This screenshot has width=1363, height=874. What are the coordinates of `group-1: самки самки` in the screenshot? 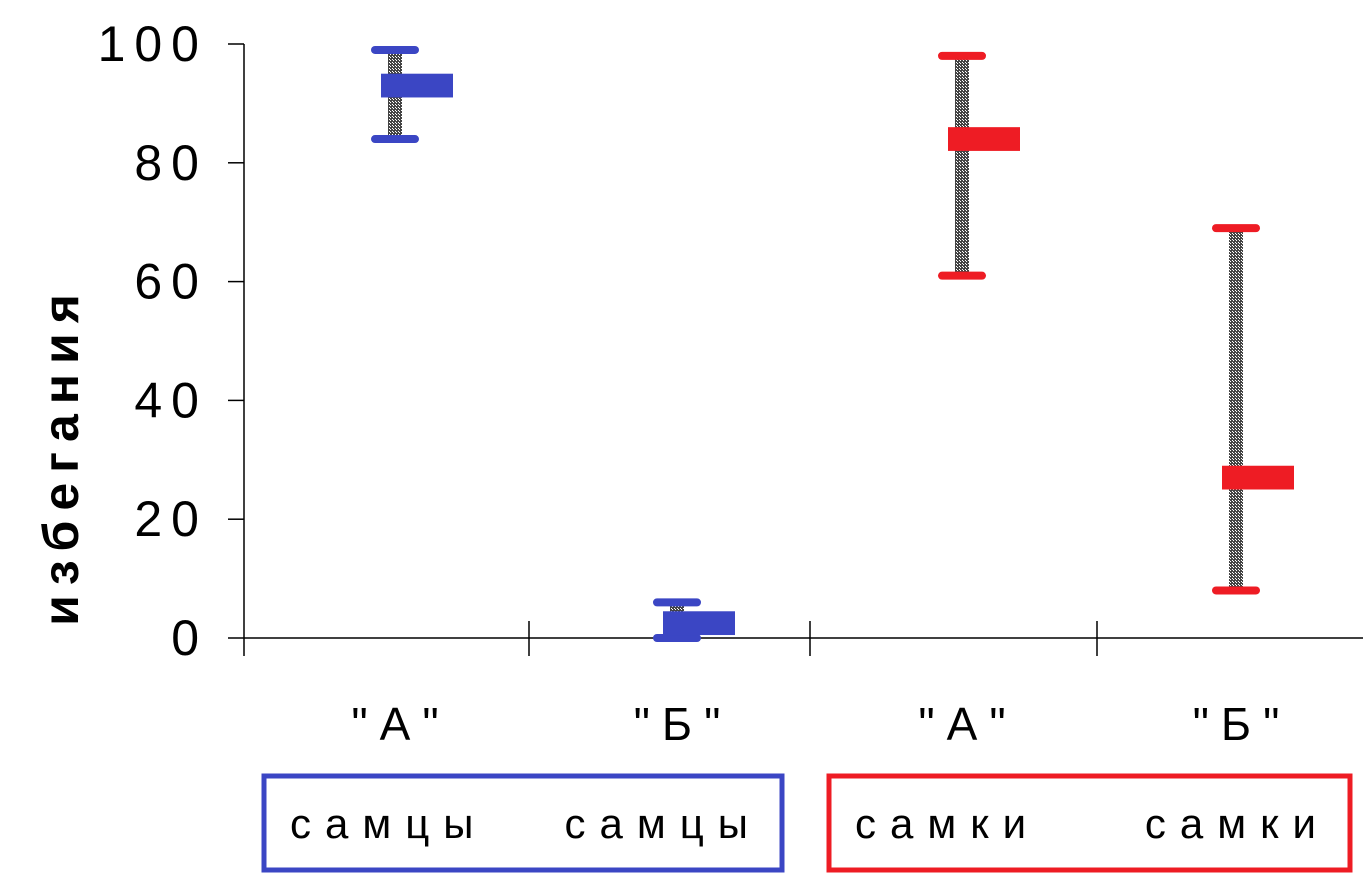 It's located at (1089, 823).